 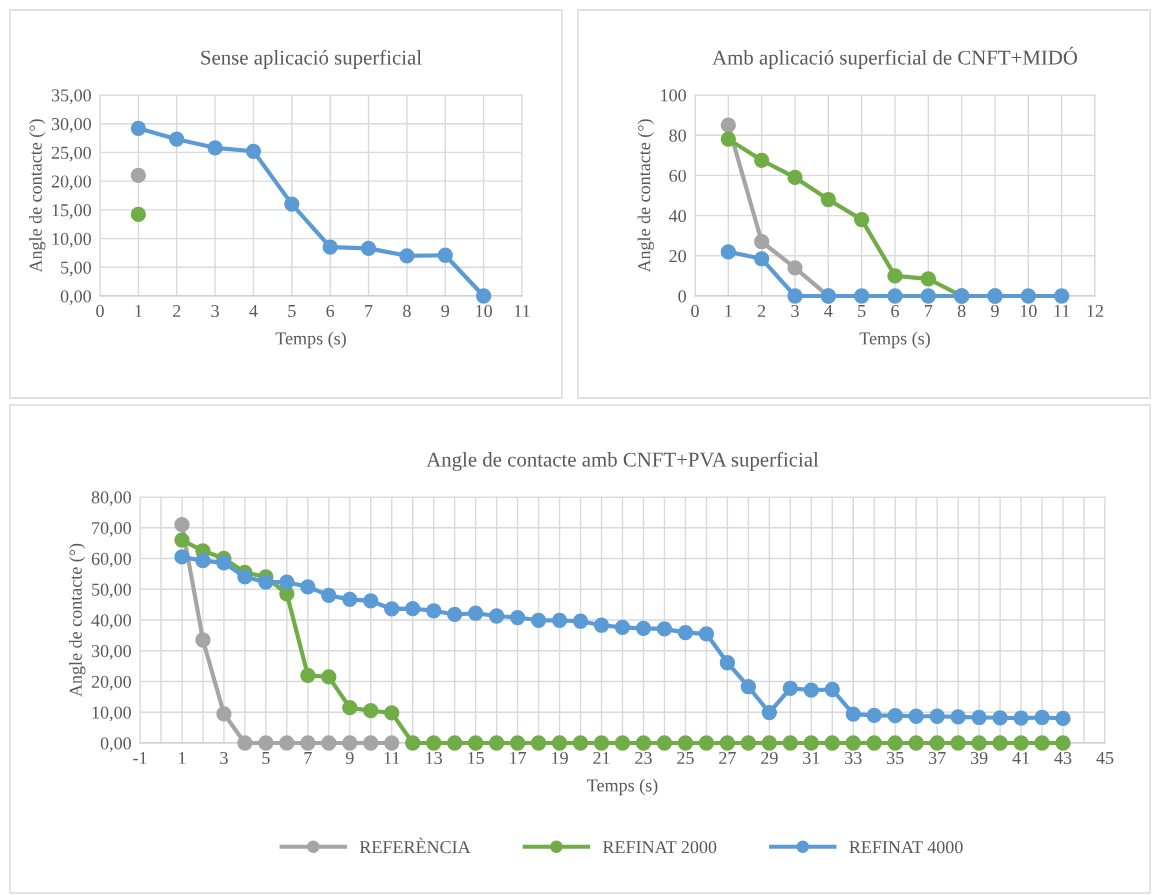 I want to click on x-tick-label: 23, so click(x=643, y=758).